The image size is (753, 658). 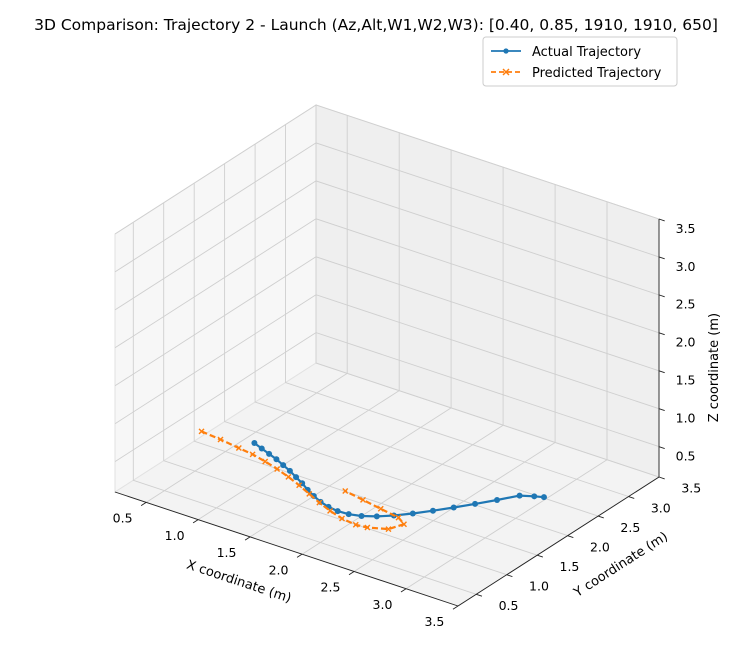 What do you see at coordinates (506, 72) in the screenshot?
I see `legend-predicted-marker` at bounding box center [506, 72].